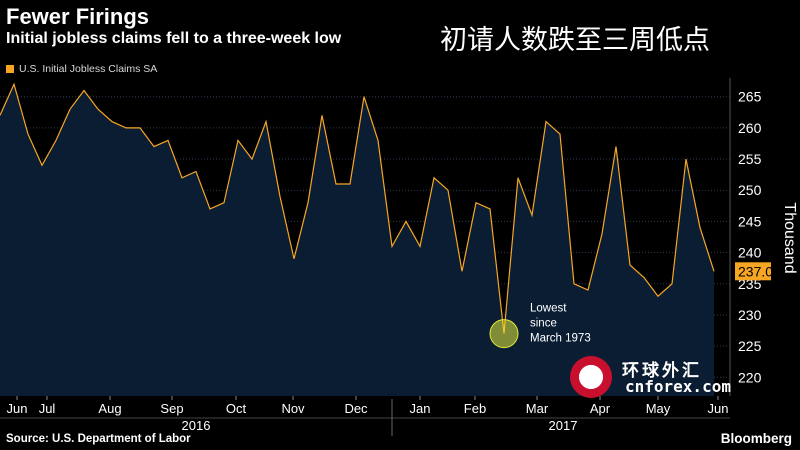 Image resolution: width=800 pixels, height=450 pixels. I want to click on x-tick-label: Oct, so click(236, 408).